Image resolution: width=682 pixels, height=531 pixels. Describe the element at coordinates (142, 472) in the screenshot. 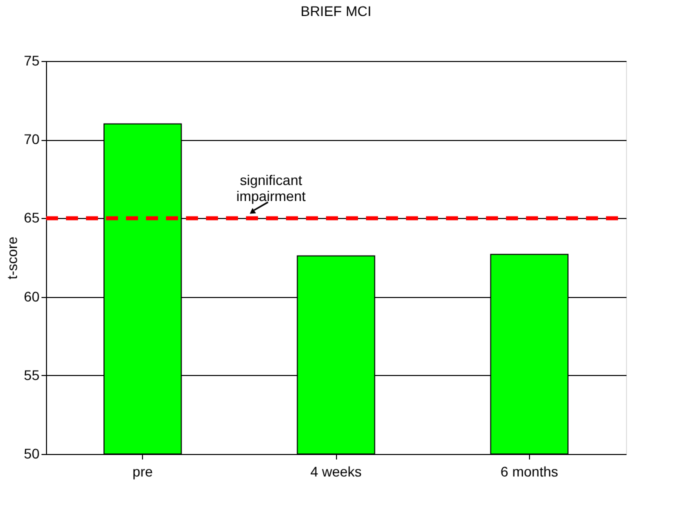

I see `x-tick-label: pre` at that location.